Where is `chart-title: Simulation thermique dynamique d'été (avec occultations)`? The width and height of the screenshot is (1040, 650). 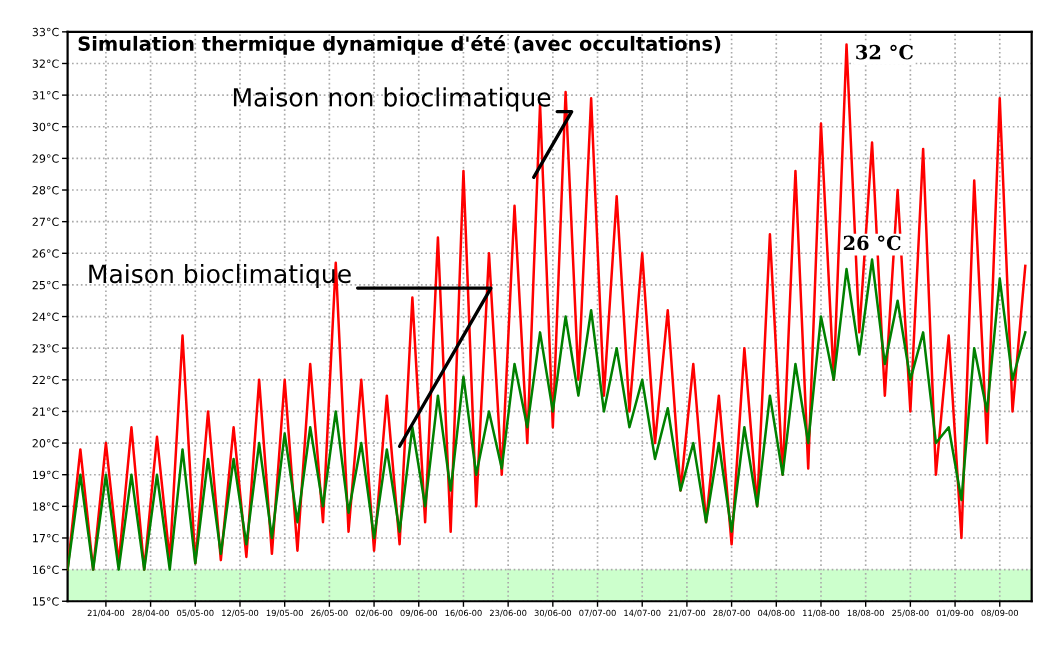
chart-title: Simulation thermique dynamique d'été (avec occultations) is located at coordinates (399, 45).